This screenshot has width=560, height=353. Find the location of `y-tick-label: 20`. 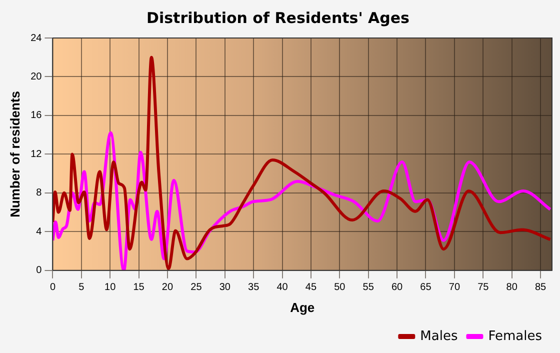

y-tick-label: 20 is located at coordinates (36, 76).